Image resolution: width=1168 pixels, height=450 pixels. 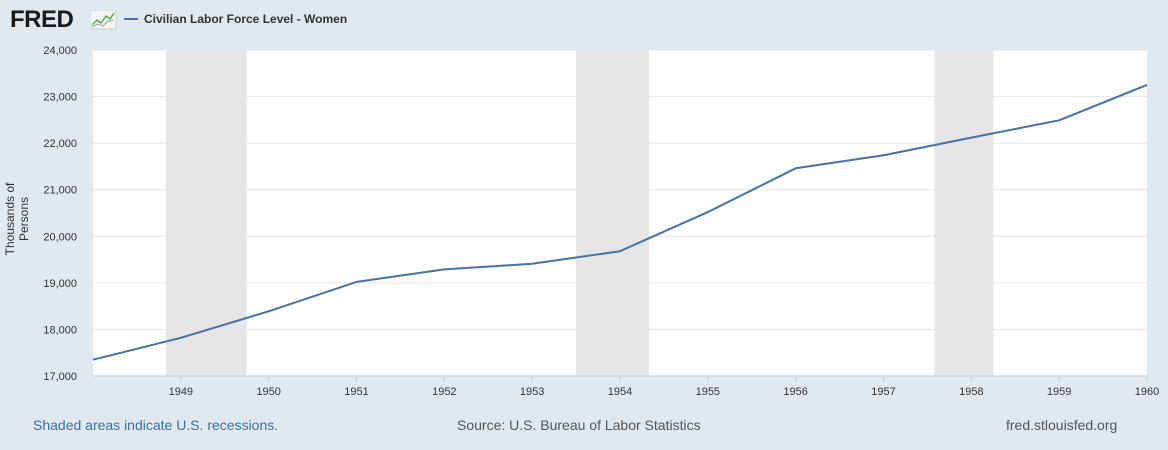 What do you see at coordinates (42, 19) in the screenshot?
I see `logo-text: FRED` at bounding box center [42, 19].